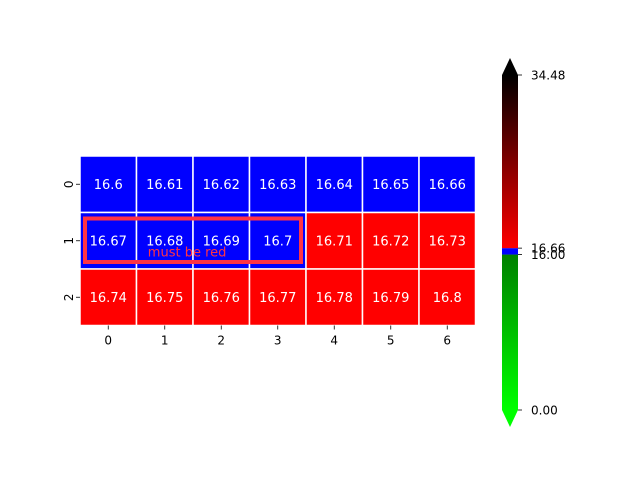  I want to click on colorbar-under-extend, so click(510, 418).